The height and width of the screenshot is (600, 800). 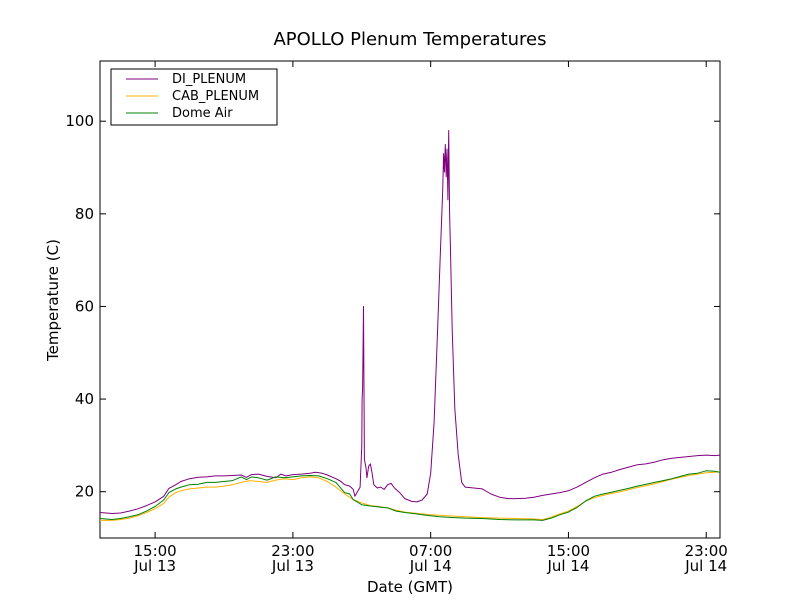 I want to click on y-tick-label: 100, so click(x=79, y=121).